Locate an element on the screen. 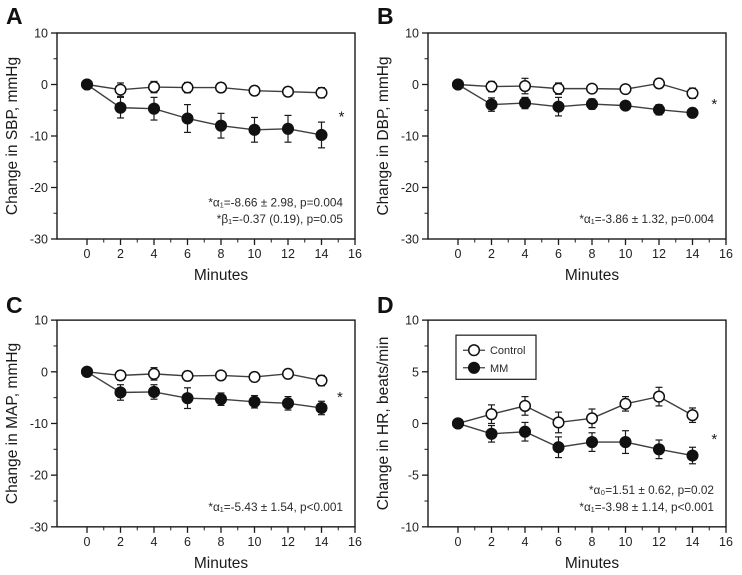  panel-letter: A is located at coordinates (14, 16).